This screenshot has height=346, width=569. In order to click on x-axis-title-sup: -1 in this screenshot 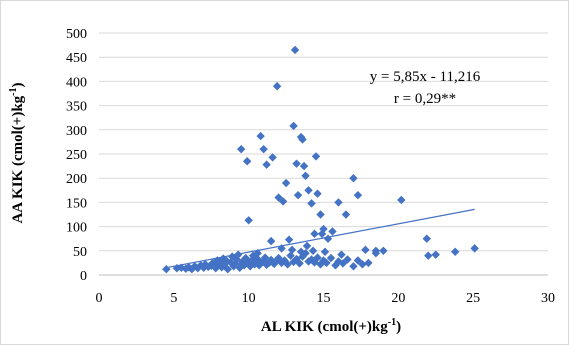, I will do `click(392, 322)`.